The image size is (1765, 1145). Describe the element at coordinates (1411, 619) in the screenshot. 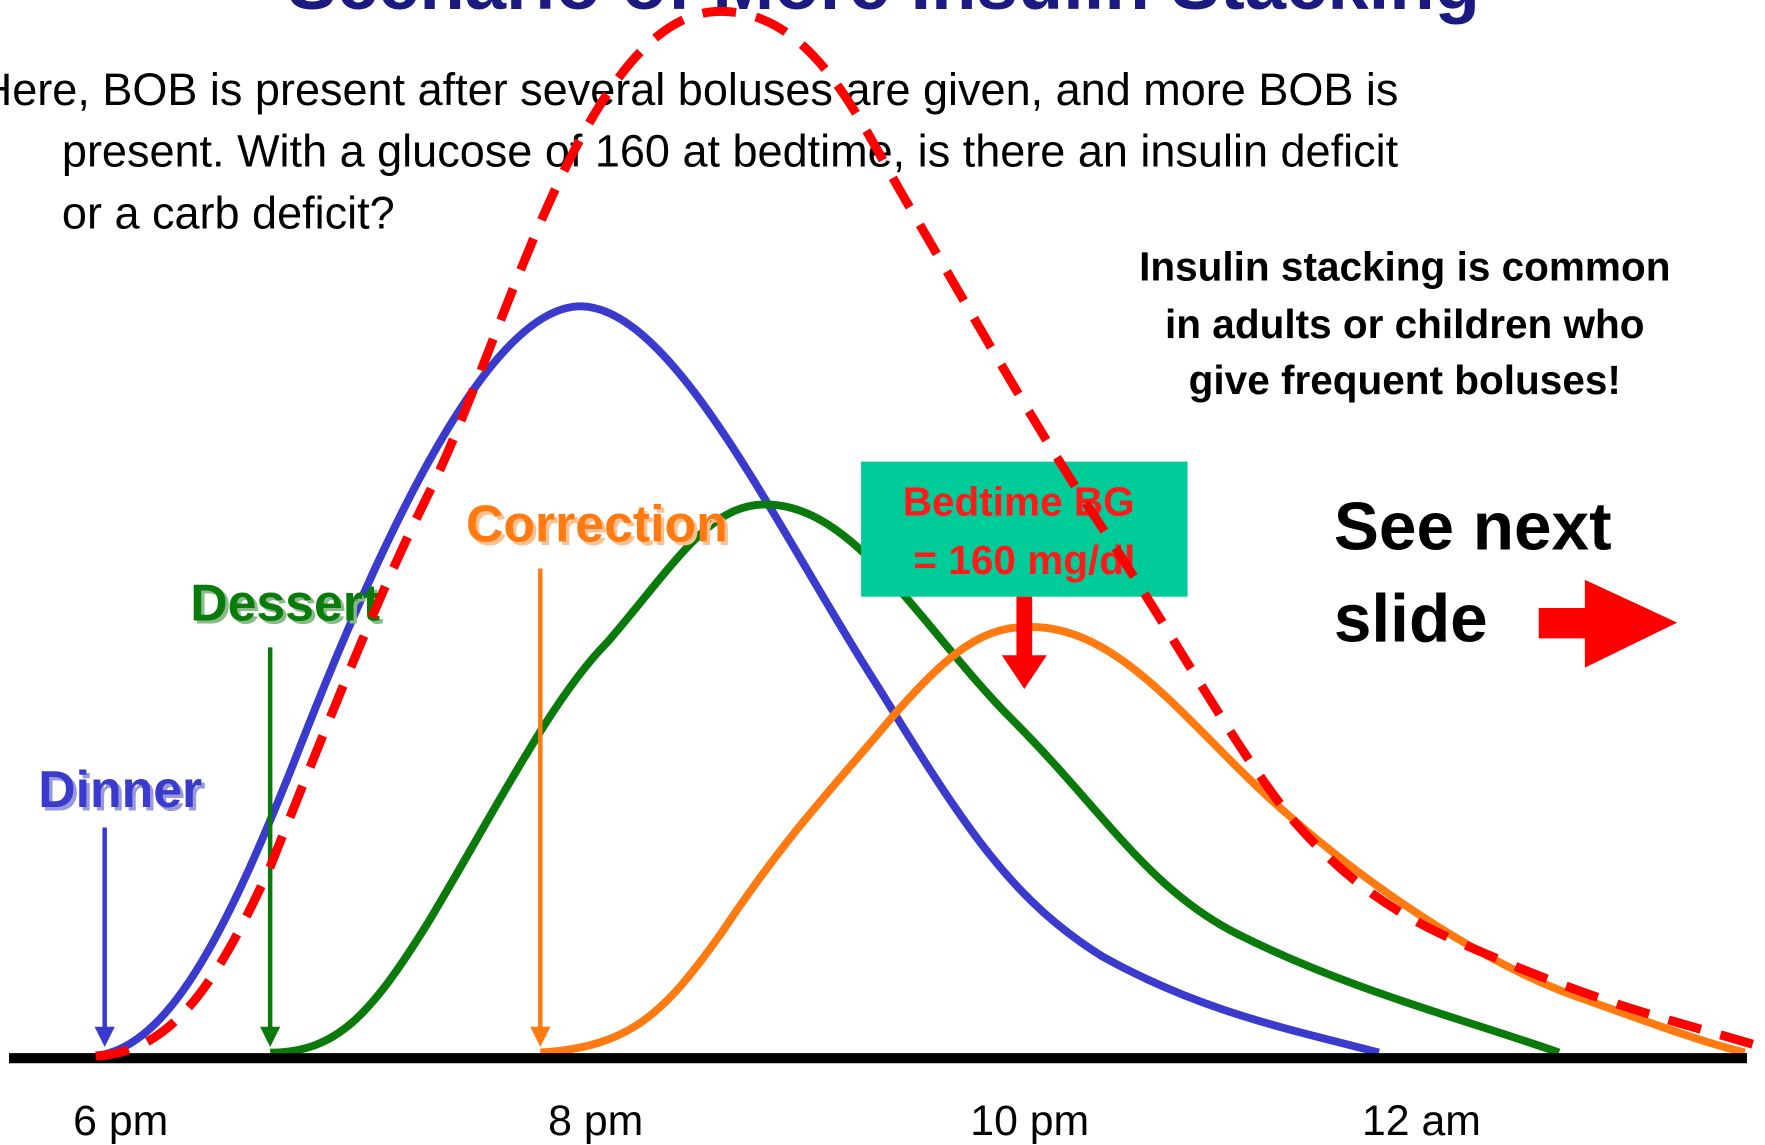

I see `next-line: slide` at that location.